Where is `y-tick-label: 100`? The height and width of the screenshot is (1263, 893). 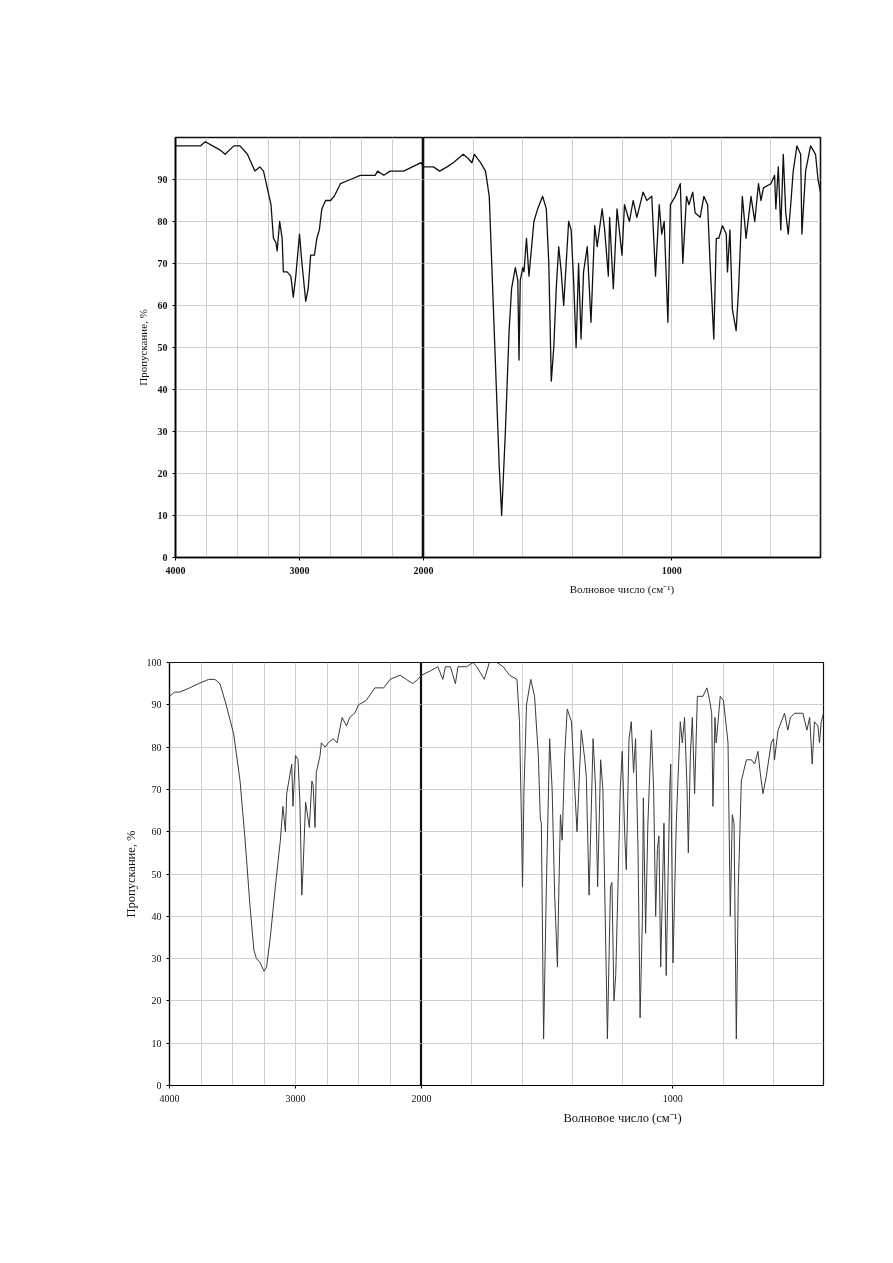 y-tick-label: 100 is located at coordinates (154, 662).